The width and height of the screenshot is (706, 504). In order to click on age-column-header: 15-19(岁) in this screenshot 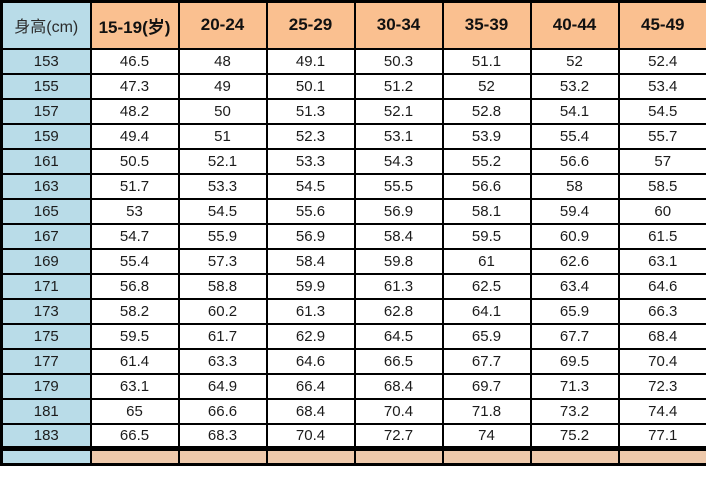, I will do `click(134, 25)`.